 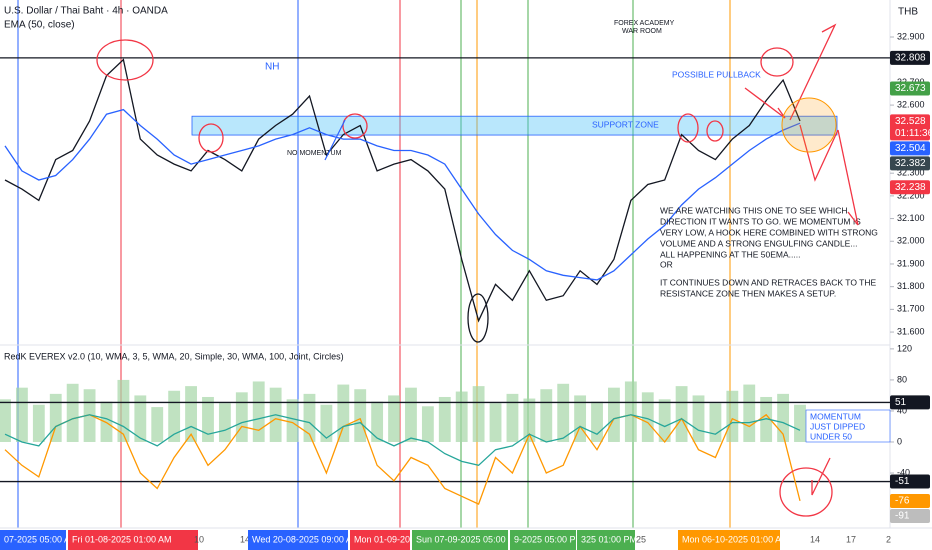 What do you see at coordinates (904, 348) in the screenshot?
I see `y-tick-label: 120` at bounding box center [904, 348].